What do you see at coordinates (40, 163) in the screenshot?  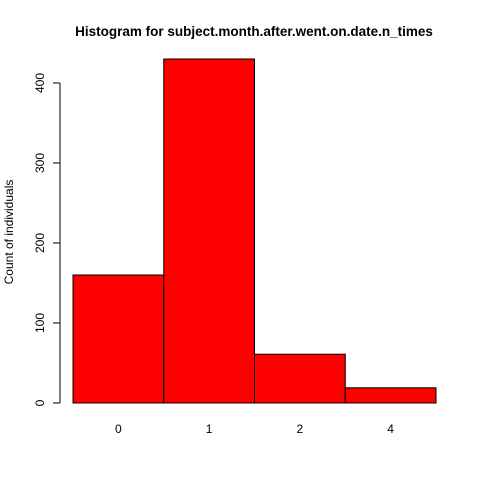 I see `y-tick-label: 300` at bounding box center [40, 163].